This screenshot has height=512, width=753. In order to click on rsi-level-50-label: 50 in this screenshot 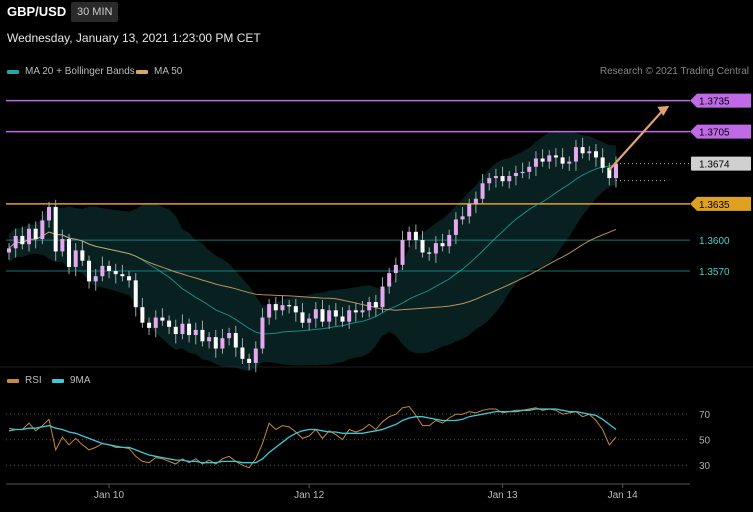, I will do `click(705, 441)`.